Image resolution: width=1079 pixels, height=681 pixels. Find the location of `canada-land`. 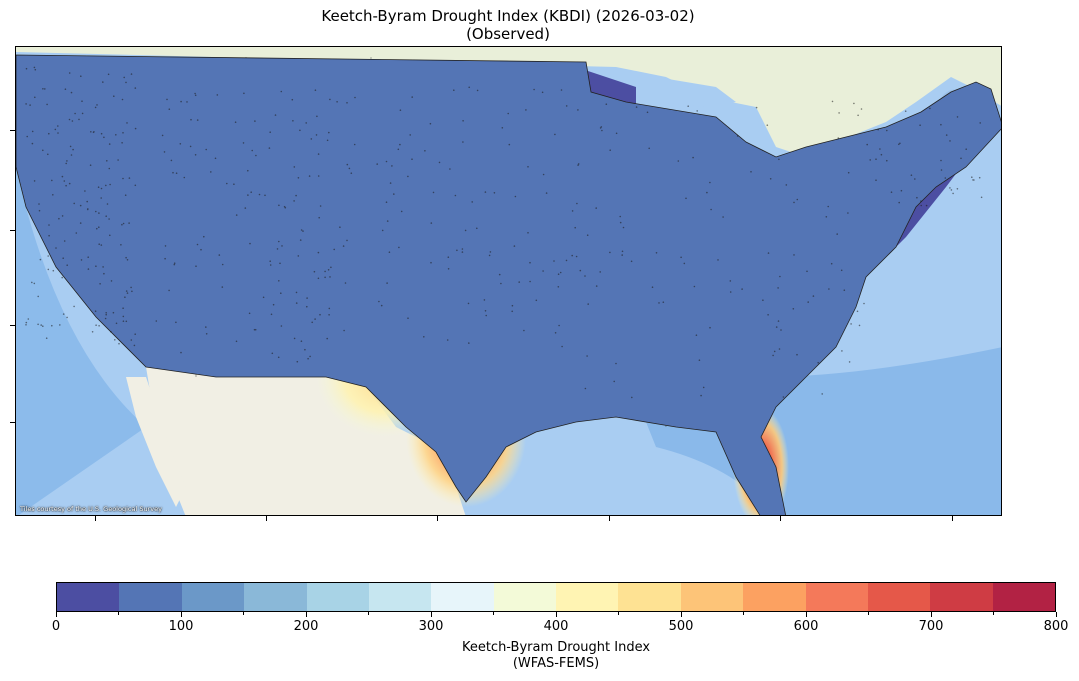

canada-land is located at coordinates (508, 102).